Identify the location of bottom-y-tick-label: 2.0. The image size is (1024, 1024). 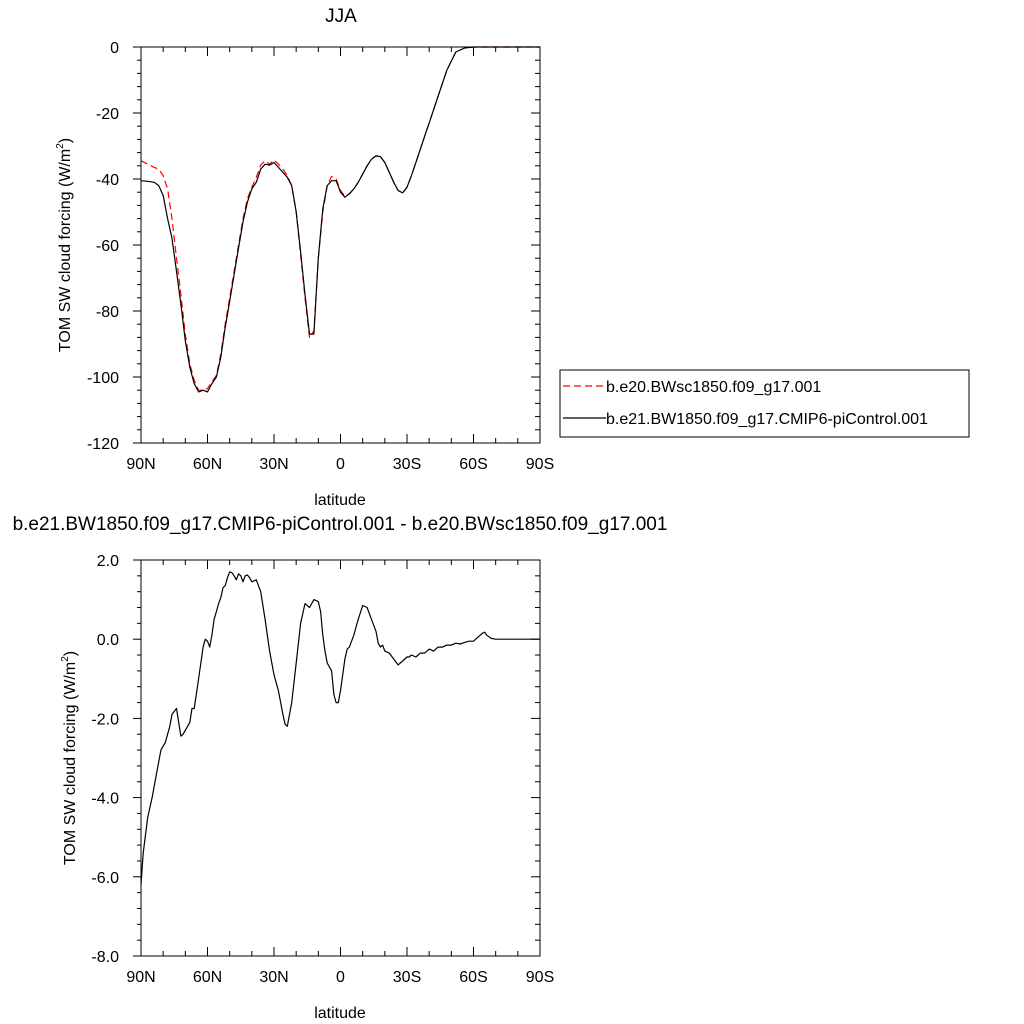
(108, 561).